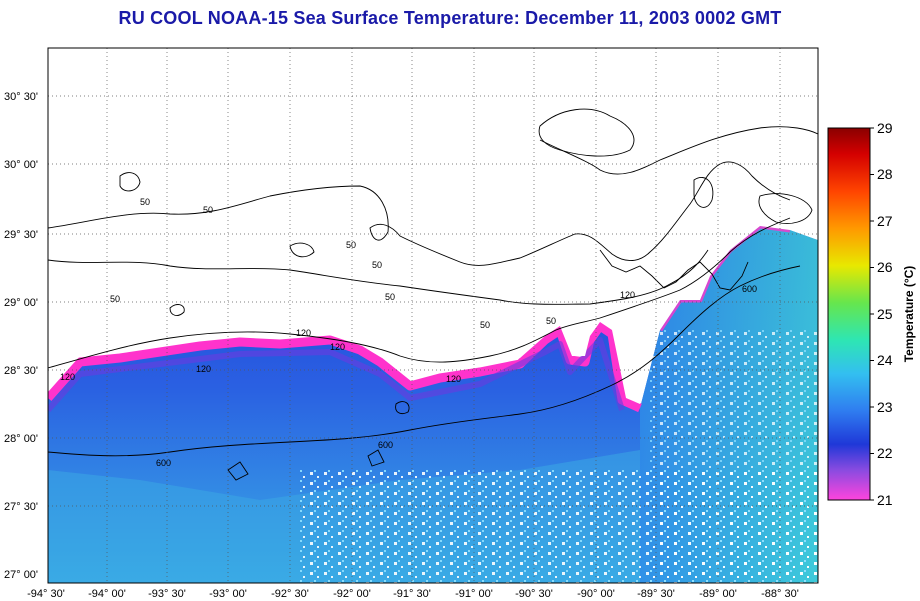  I want to click on lat-label: 29° 30', so click(21, 235).